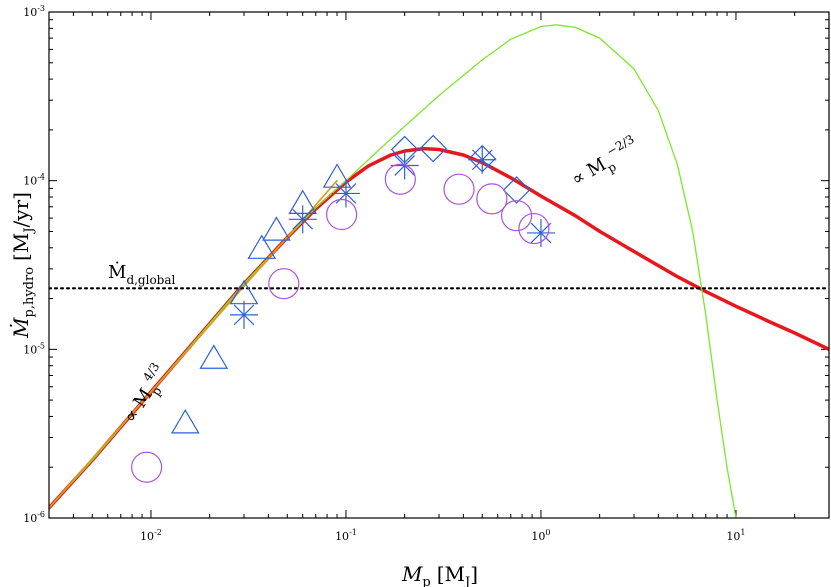 The height and width of the screenshot is (587, 831). Describe the element at coordinates (439, 574) in the screenshot. I see `x-axis-title: Mp [MJ]` at that location.